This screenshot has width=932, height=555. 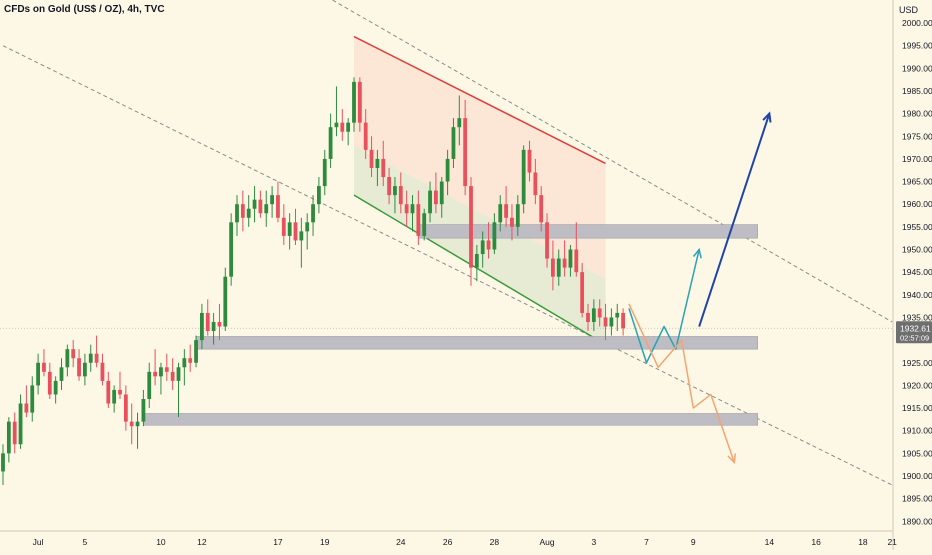 I want to click on projection-arrowhead-blue, so click(x=767, y=117).